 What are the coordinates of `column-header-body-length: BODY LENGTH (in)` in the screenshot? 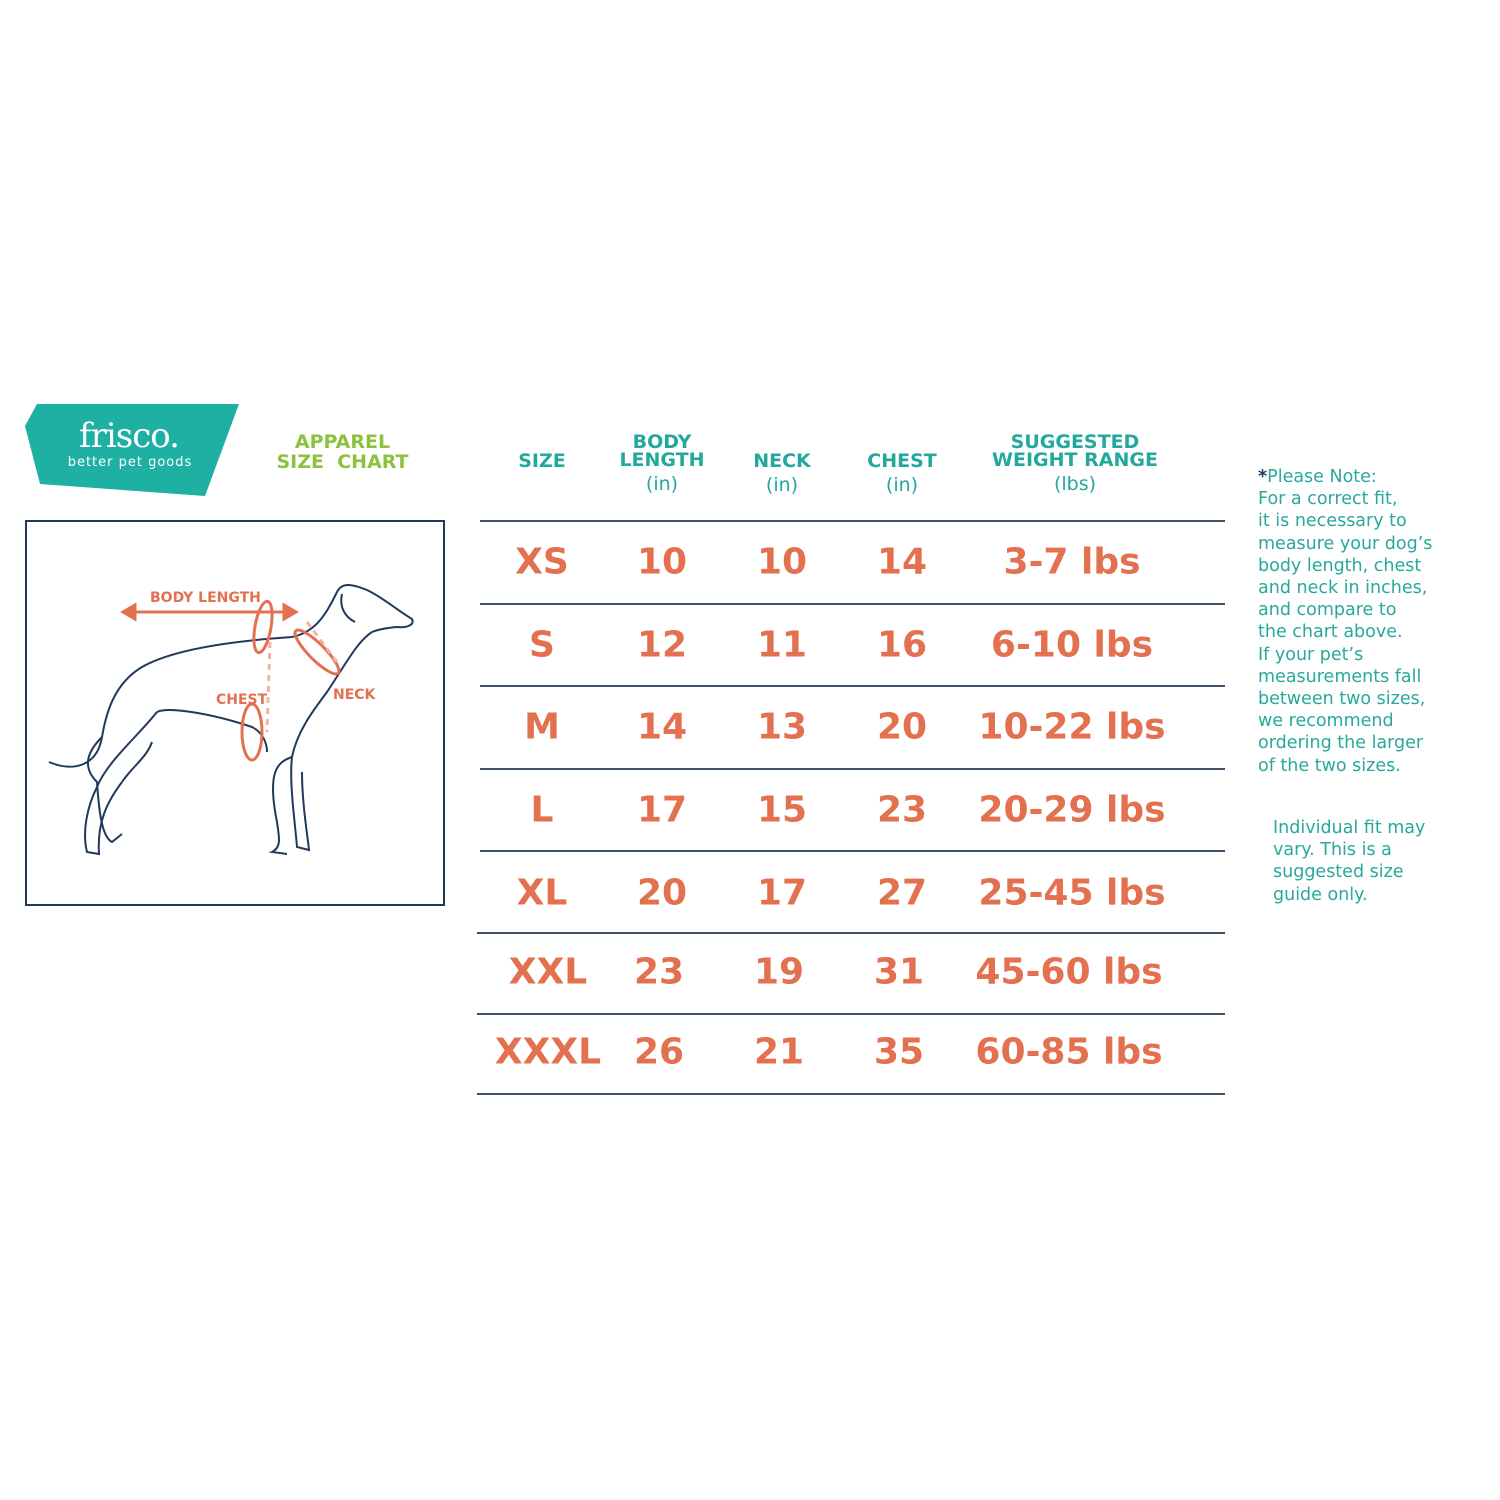 It's located at (662, 463).